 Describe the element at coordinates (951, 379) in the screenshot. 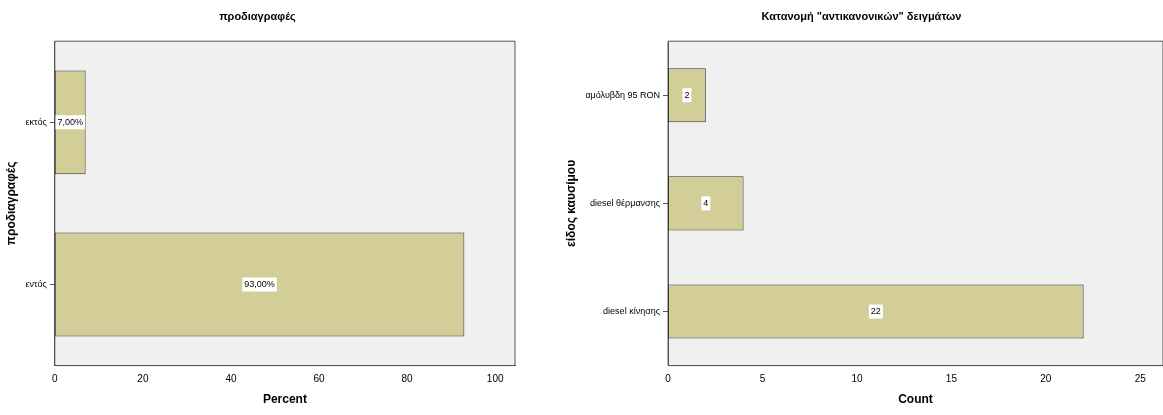

I see `x-tick-label: 15` at that location.